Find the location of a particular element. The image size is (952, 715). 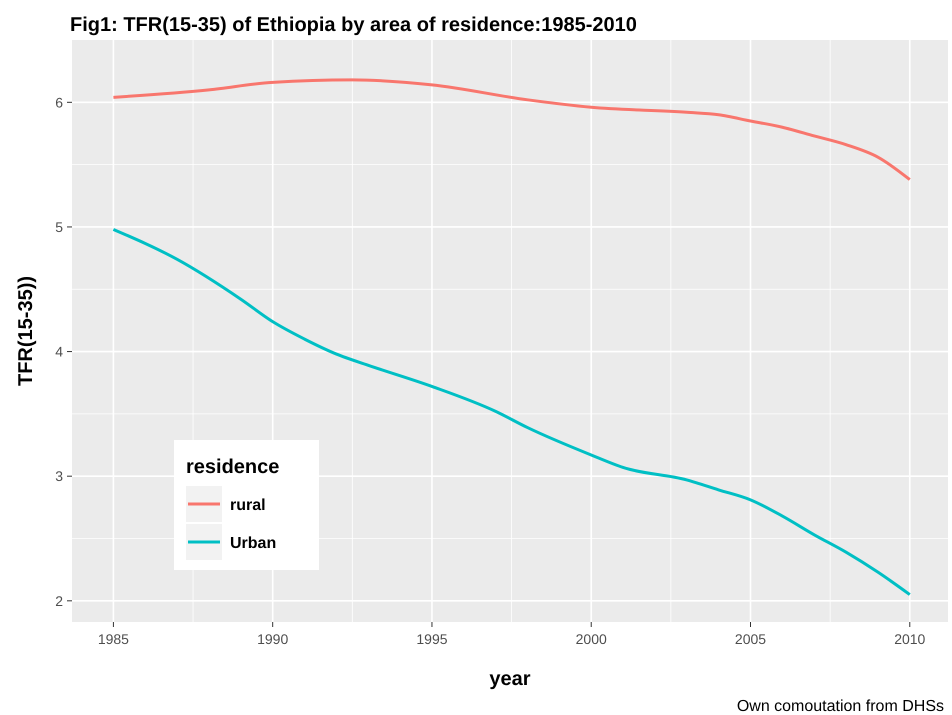

text: Own comoutation from DHSs is located at coordinates (840, 706).